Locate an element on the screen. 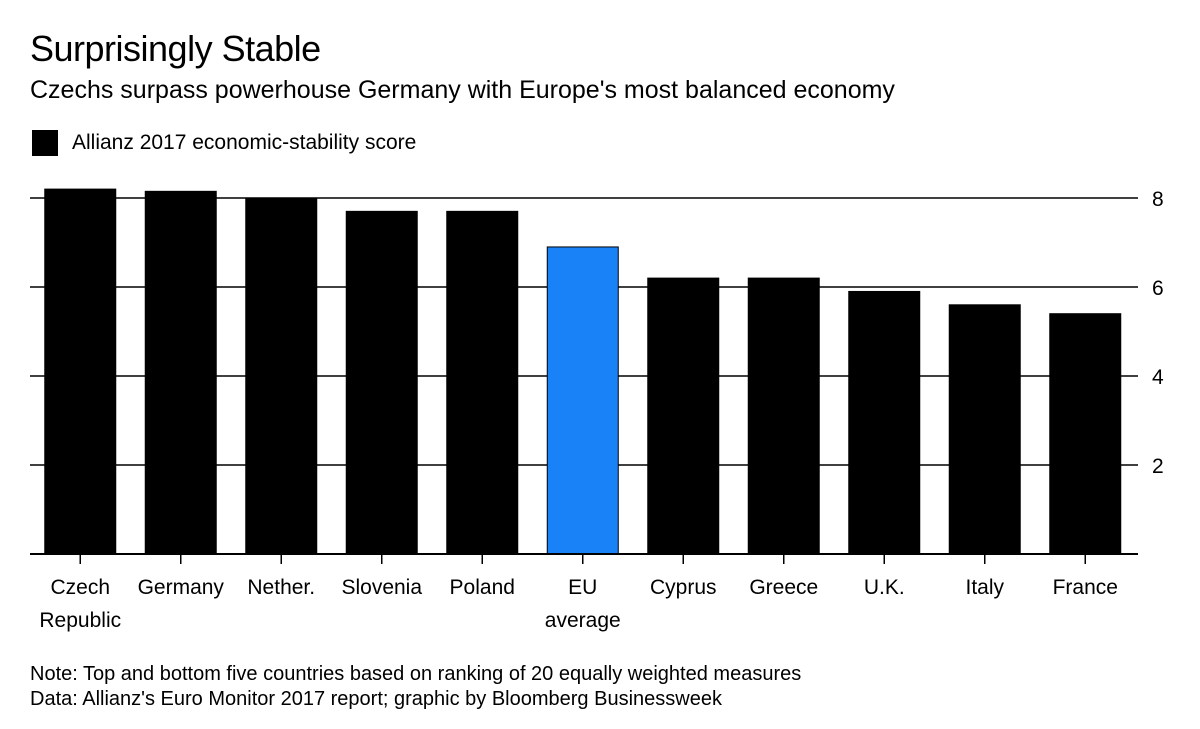  y-tick-label: 2 is located at coordinates (1158, 466).